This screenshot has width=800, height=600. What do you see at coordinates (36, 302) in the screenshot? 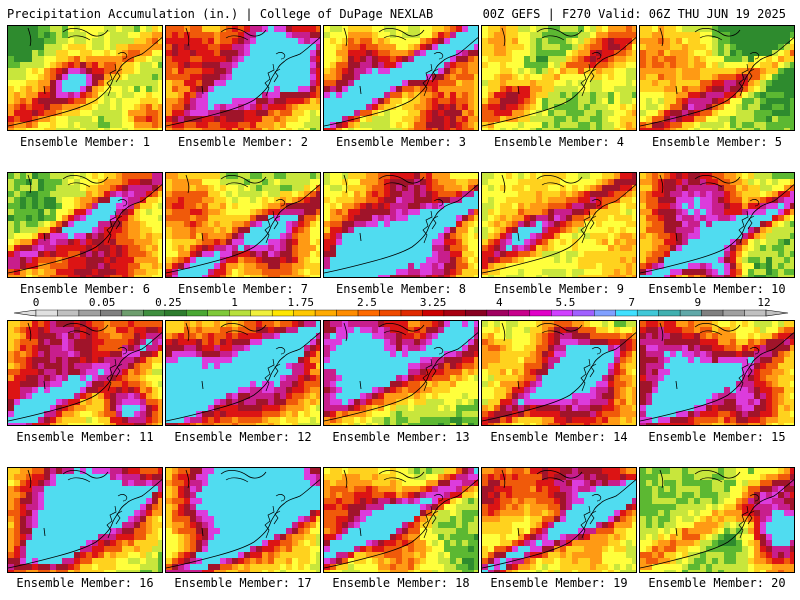
I see `colorbar-label: 0` at bounding box center [36, 302].